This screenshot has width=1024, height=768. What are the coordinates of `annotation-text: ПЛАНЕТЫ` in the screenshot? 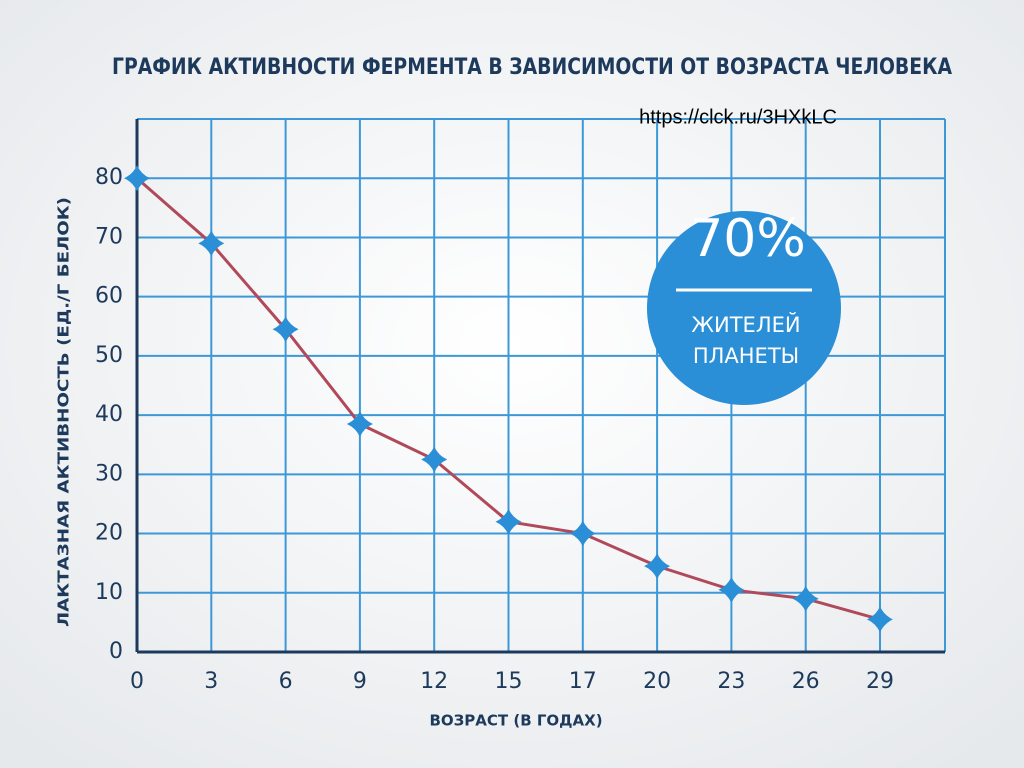 It's located at (746, 356).